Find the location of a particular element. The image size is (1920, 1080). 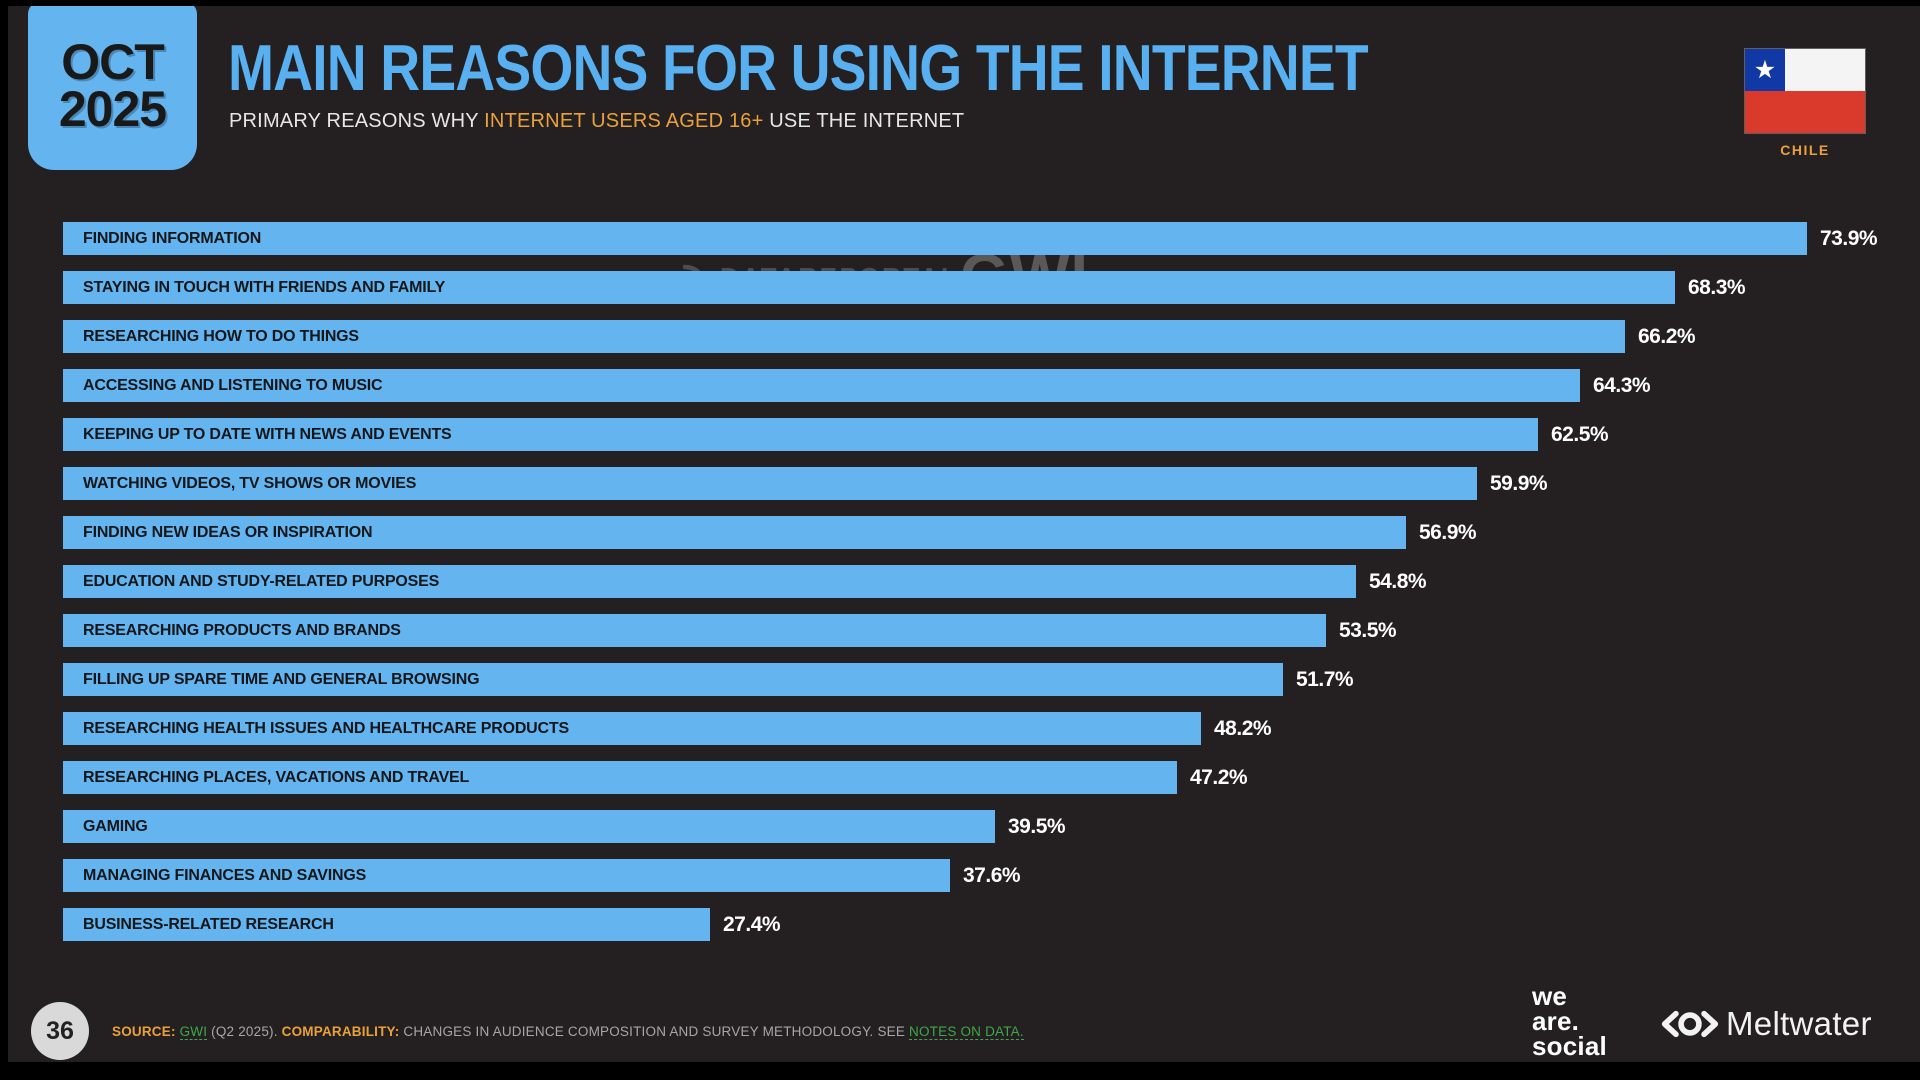

bar-row: FINDING NEW IDEAS OR INSPIRATION 56.9% is located at coordinates (970, 532).